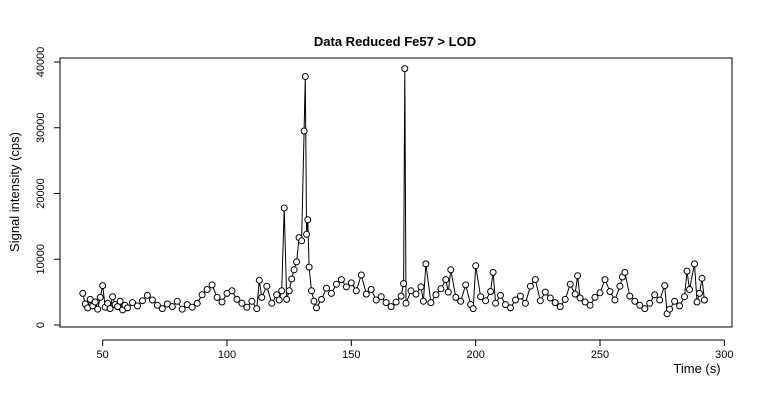 The image size is (760, 400). I want to click on chart-title: Data Reduced Fe57 > LOD, so click(395, 41).